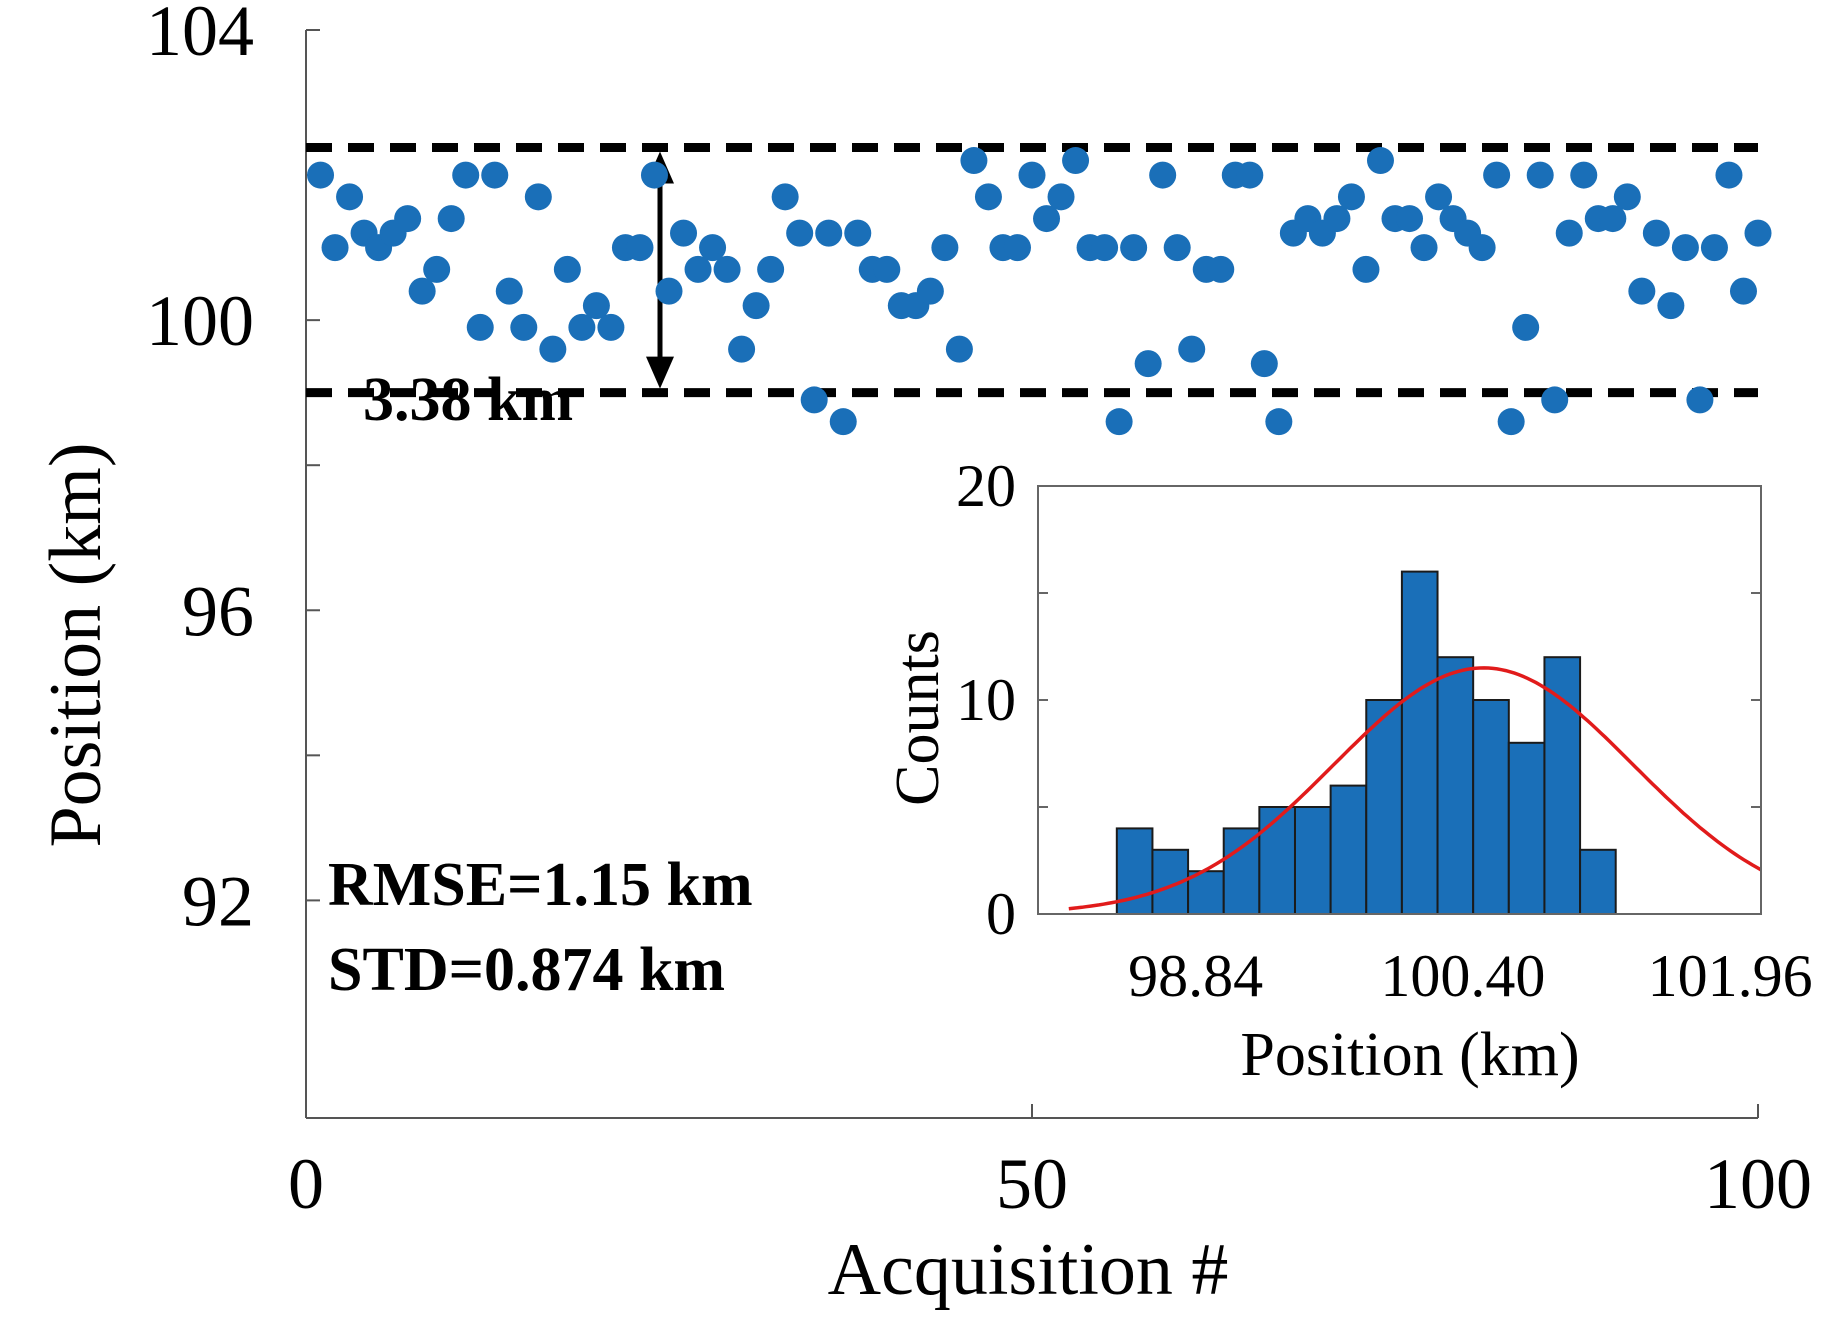  Describe the element at coordinates (918, 718) in the screenshot. I see `inset-y-axis-title: Counts` at that location.